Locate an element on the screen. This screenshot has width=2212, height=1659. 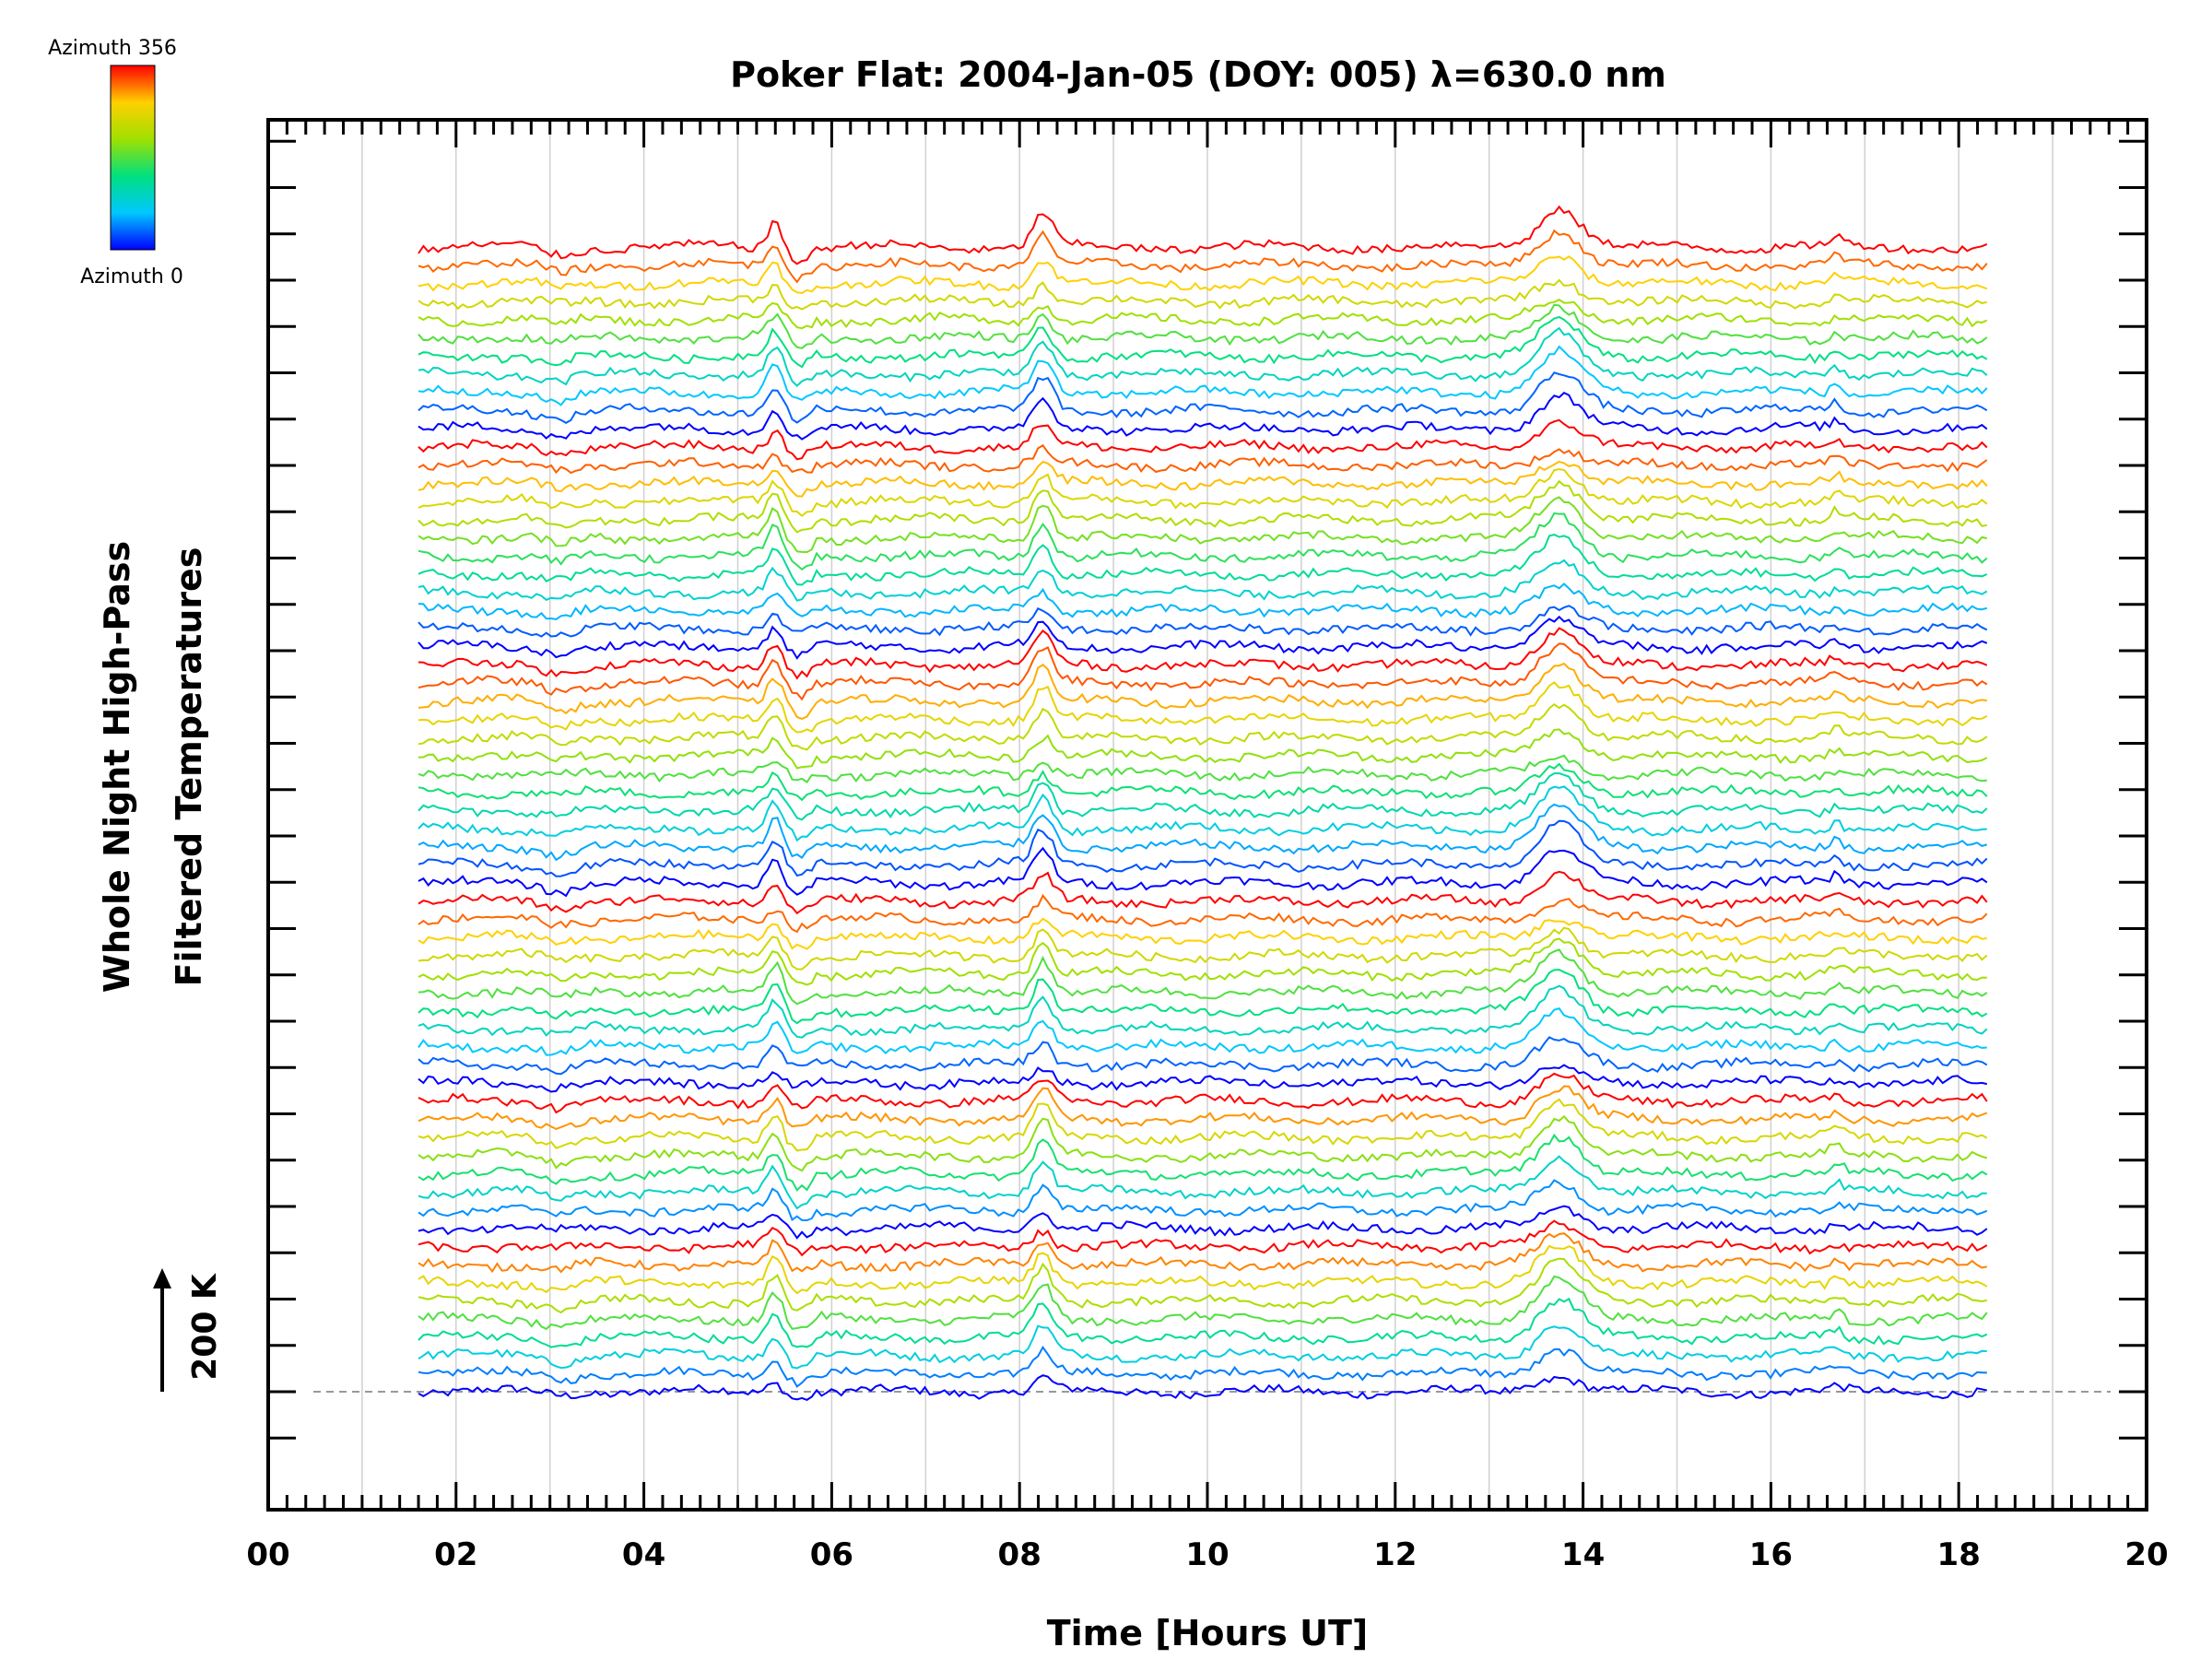
x-tick-label: 02 is located at coordinates (455, 1554).